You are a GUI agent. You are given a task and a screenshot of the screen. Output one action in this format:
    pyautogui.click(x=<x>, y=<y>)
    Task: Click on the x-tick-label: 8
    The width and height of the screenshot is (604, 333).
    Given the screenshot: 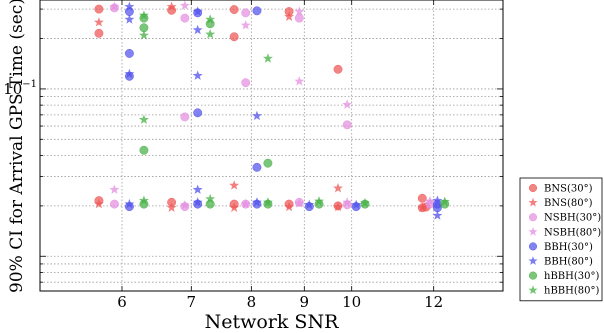 What is the action you would take?
    pyautogui.click(x=252, y=302)
    